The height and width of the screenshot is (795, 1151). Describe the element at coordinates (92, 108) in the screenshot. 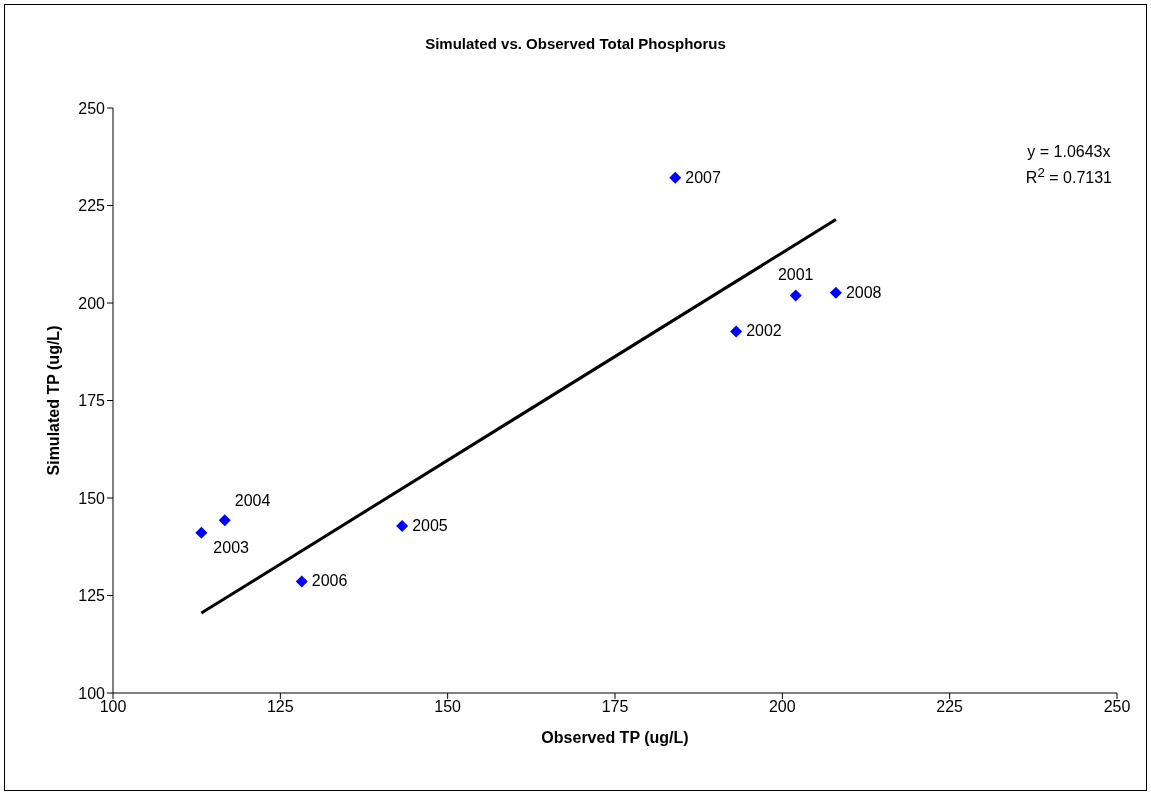

I see `y-tick-label: 250` at that location.